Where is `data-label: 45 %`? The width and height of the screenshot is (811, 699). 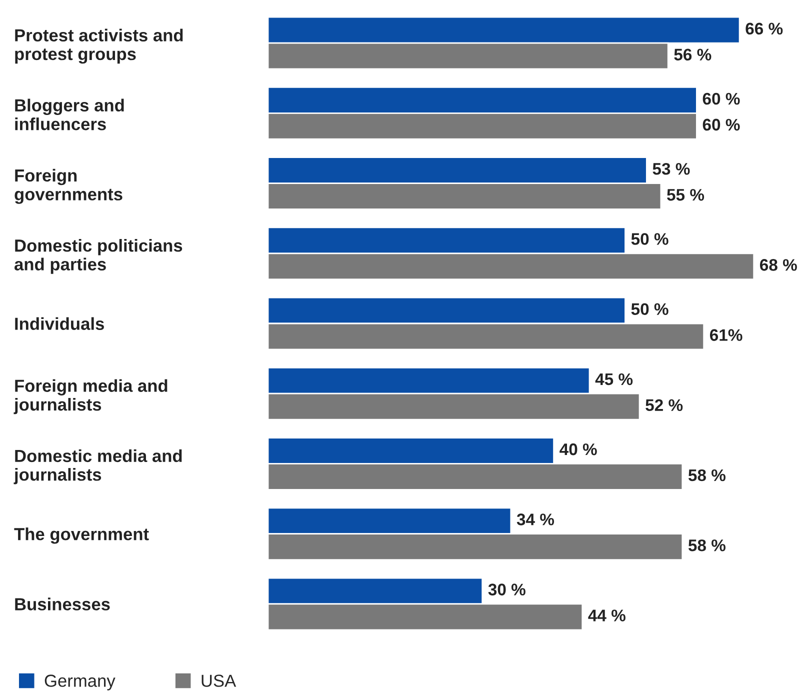
data-label: 45 % is located at coordinates (614, 379).